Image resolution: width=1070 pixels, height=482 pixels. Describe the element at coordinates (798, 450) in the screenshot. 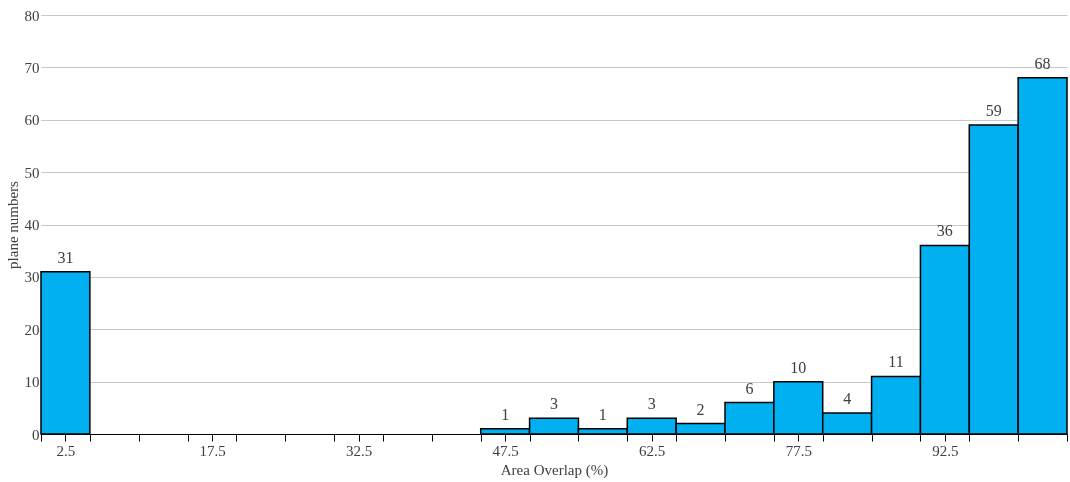

I see `x-tick-label: 77.5` at that location.